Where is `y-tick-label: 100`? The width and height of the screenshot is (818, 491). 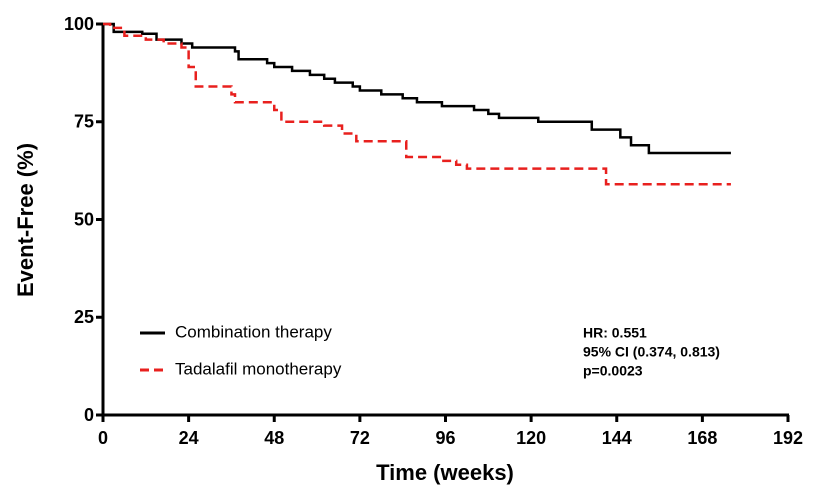
y-tick-label: 100 is located at coordinates (79, 24).